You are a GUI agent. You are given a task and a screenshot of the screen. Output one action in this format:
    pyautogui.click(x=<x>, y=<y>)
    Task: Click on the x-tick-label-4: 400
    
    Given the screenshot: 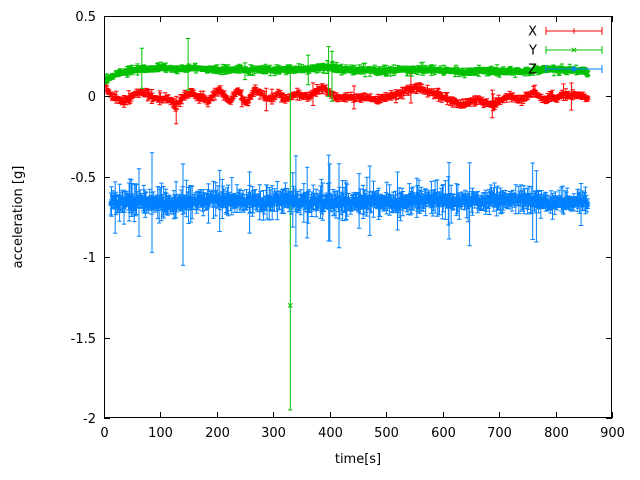 What is the action you would take?
    pyautogui.click(x=330, y=433)
    